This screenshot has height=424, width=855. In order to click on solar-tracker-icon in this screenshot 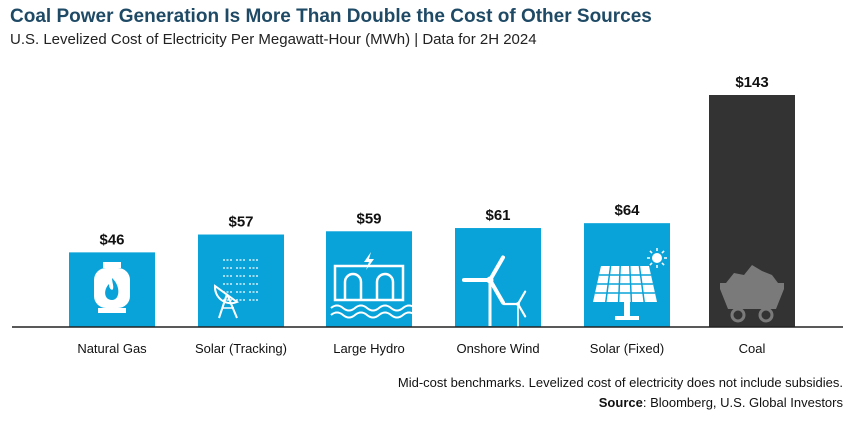, I will do `click(235, 289)`.